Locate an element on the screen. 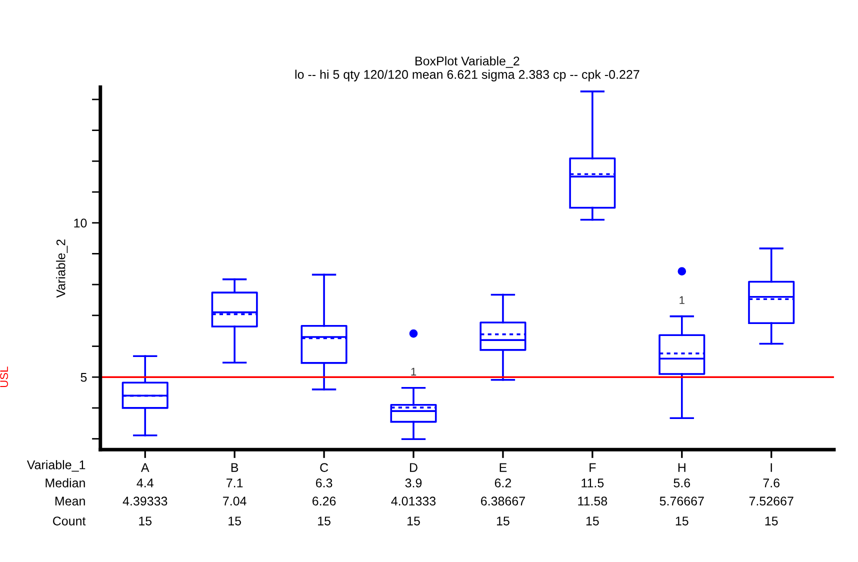  text: 7.1 is located at coordinates (234, 483).